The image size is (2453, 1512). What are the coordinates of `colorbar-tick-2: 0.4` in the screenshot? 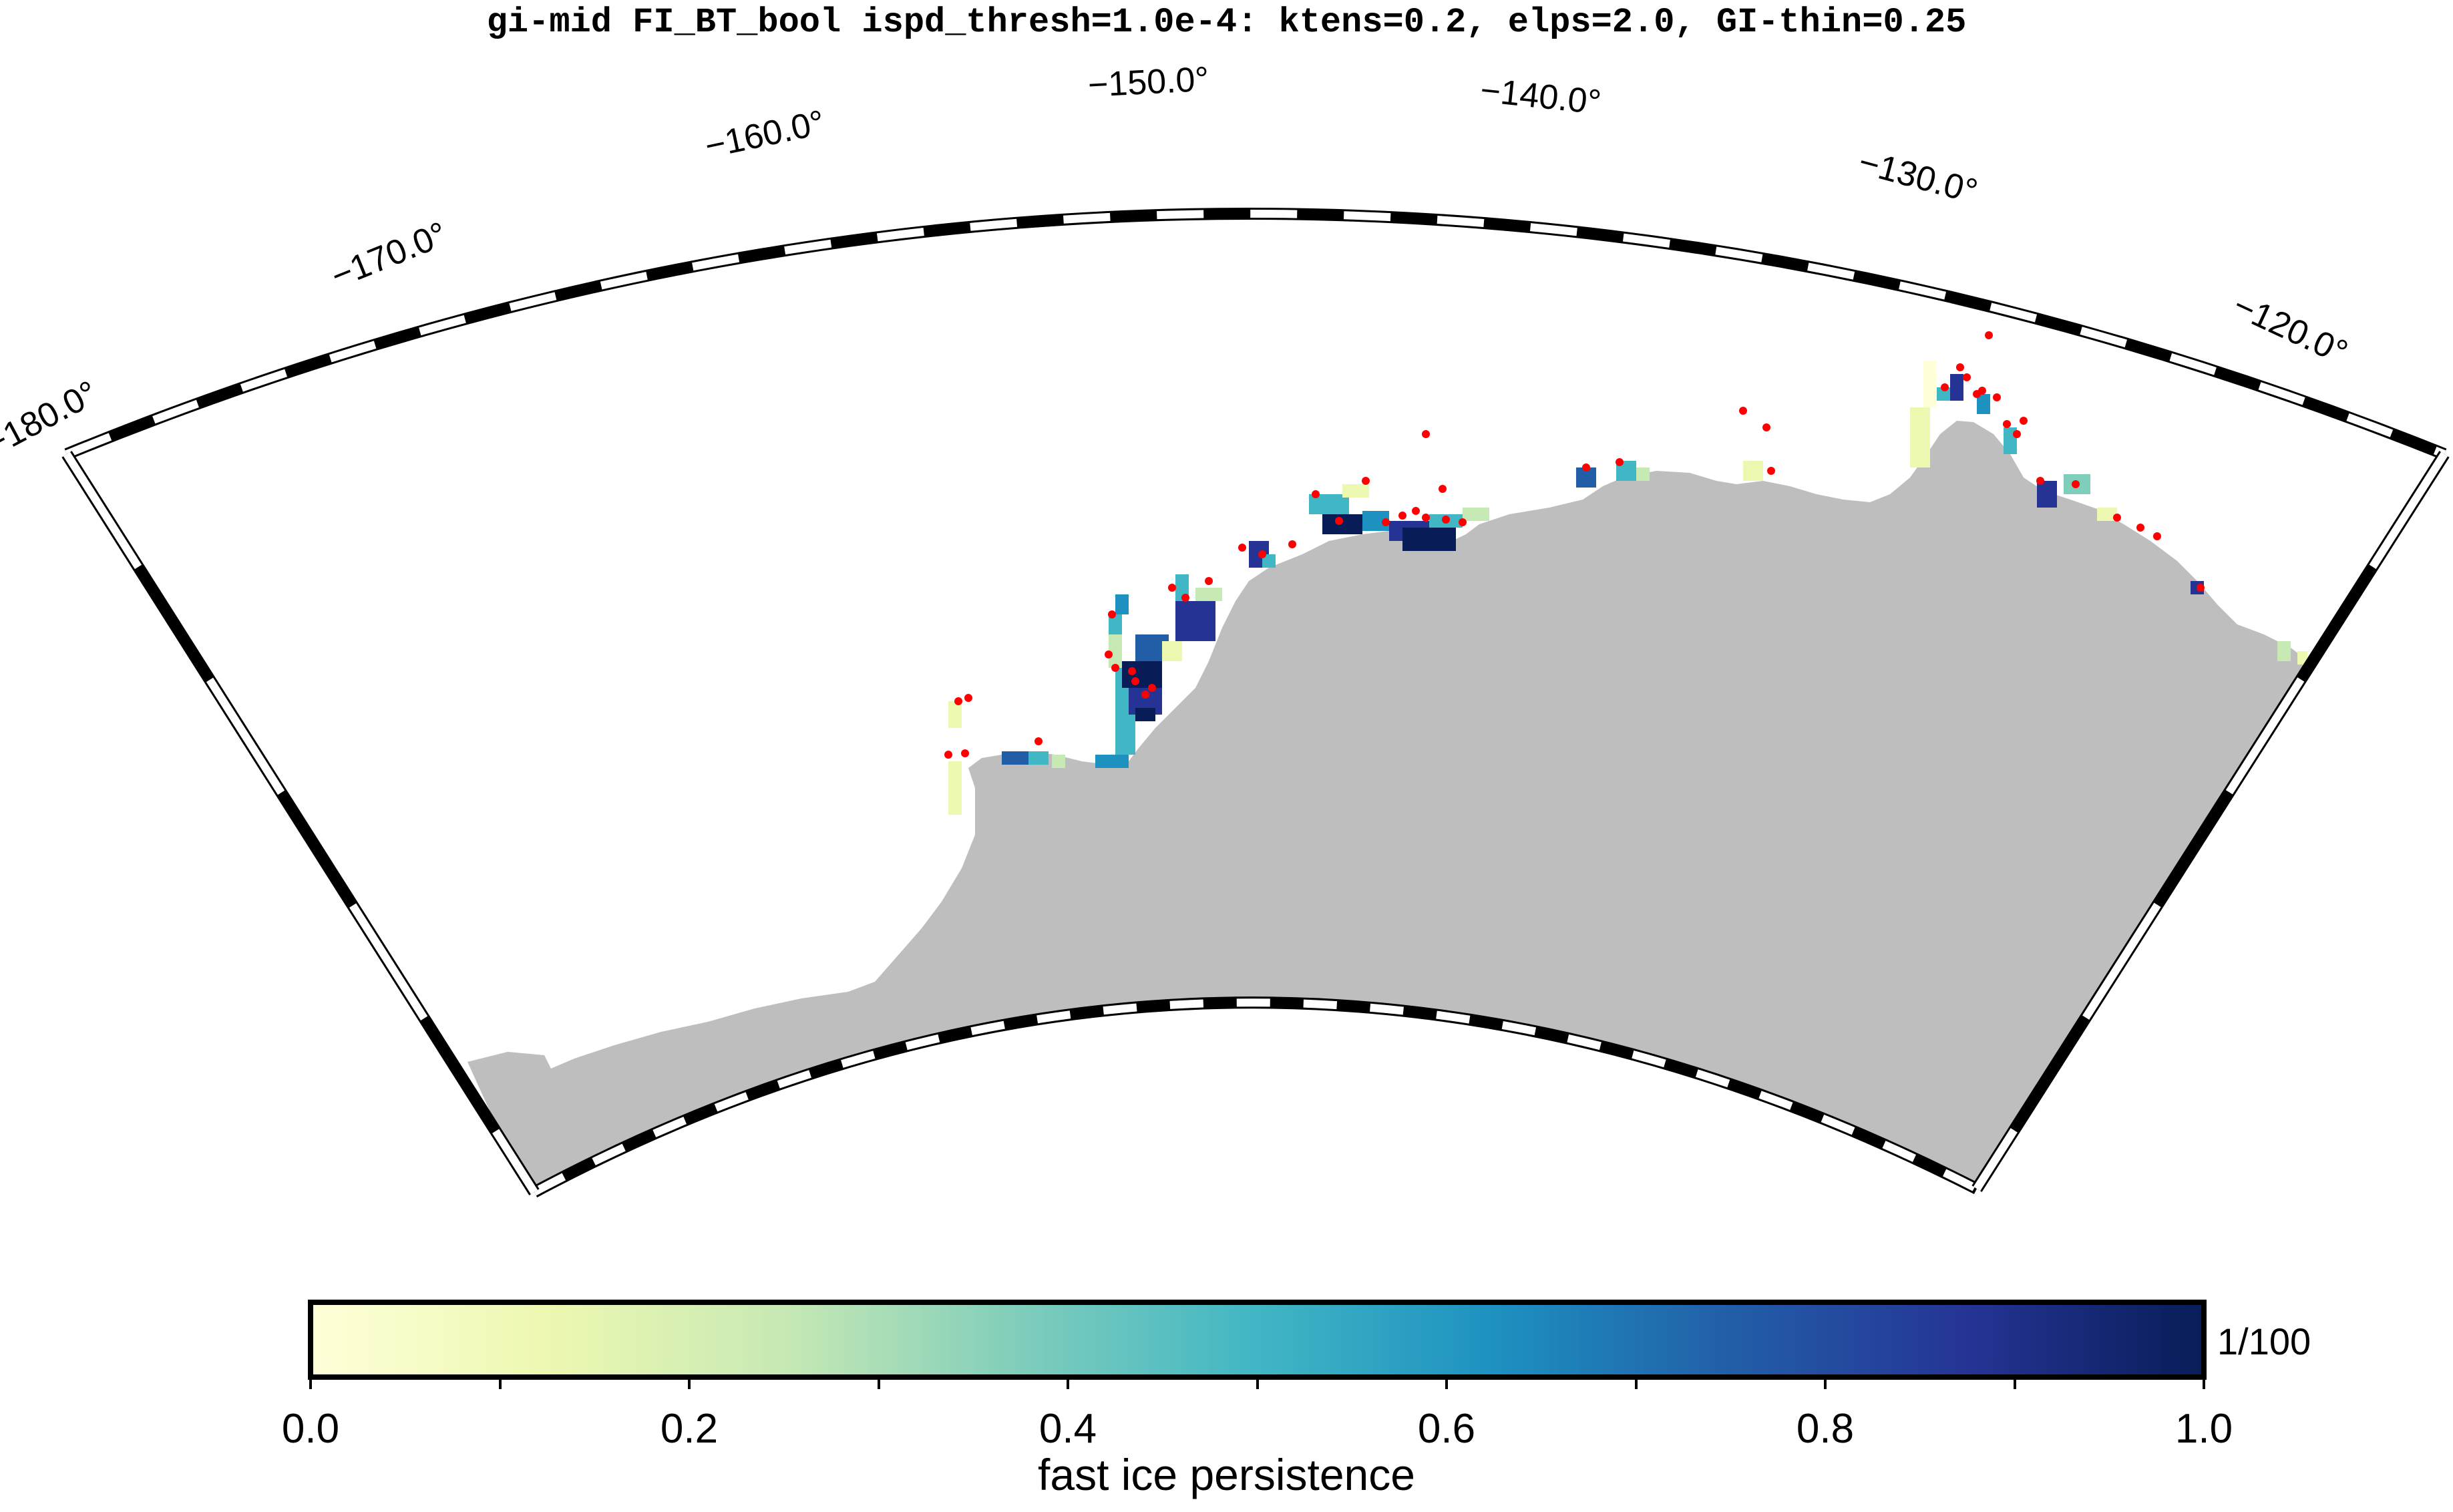 It's located at (1068, 1429).